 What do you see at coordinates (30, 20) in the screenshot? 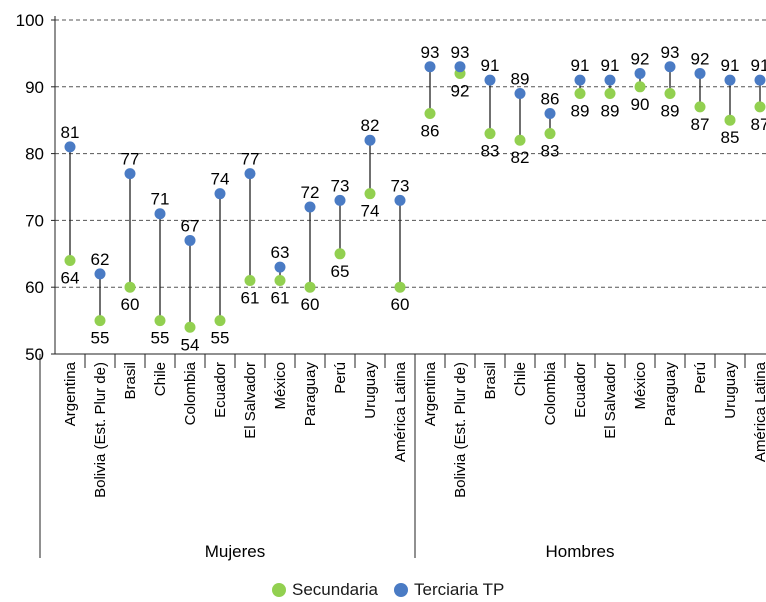
I see `y-tick-label: 100` at bounding box center [30, 20].